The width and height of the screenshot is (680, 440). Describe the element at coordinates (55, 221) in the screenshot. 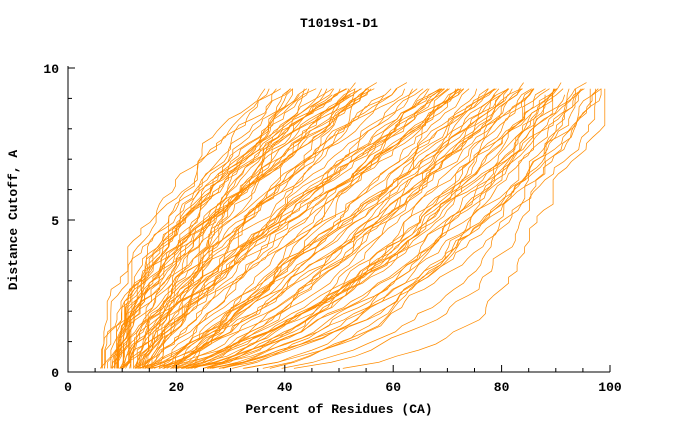

I see `y-tick-label: 5` at that location.